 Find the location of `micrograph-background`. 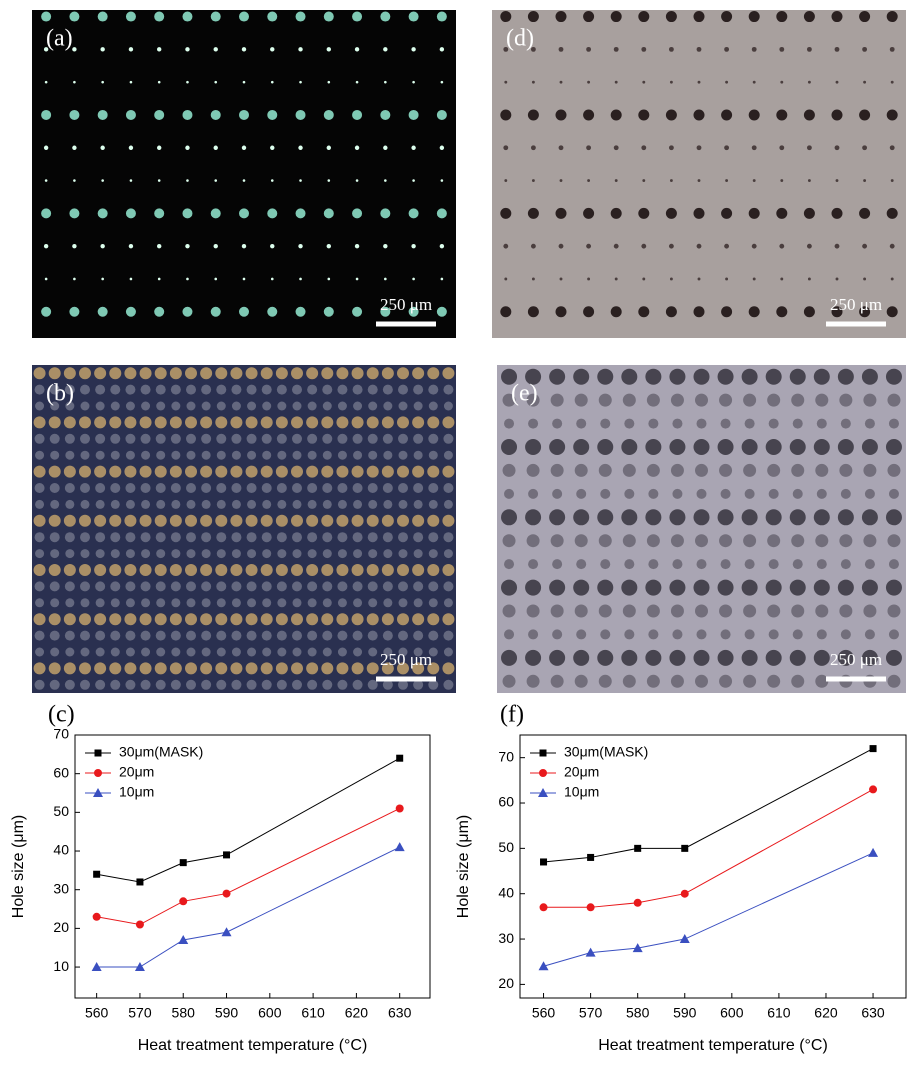

micrograph-background is located at coordinates (244, 174).